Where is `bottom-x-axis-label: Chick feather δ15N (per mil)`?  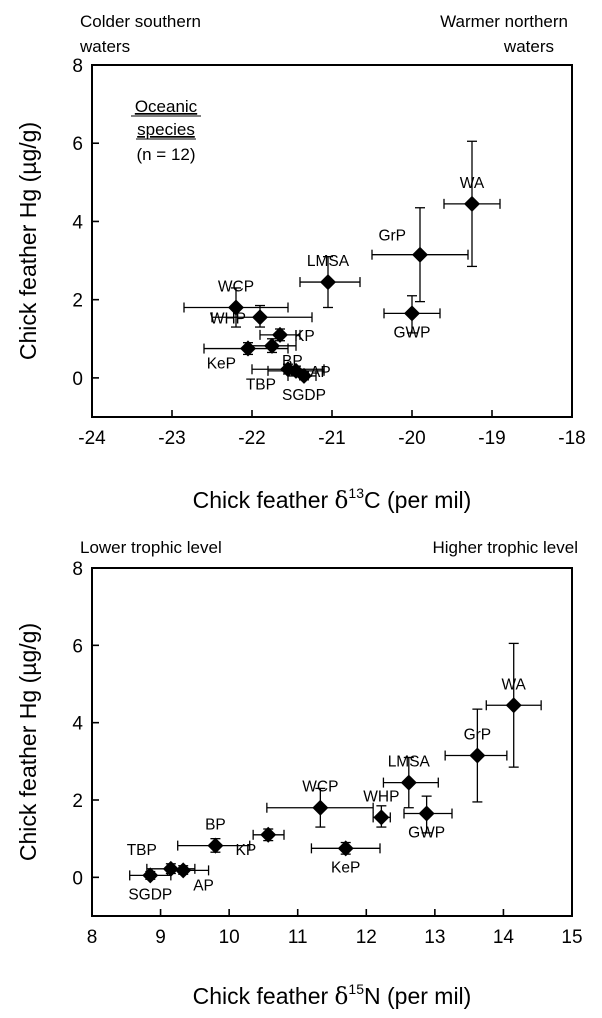 bottom-x-axis-label: Chick feather δ15N (per mil) is located at coordinates (332, 995).